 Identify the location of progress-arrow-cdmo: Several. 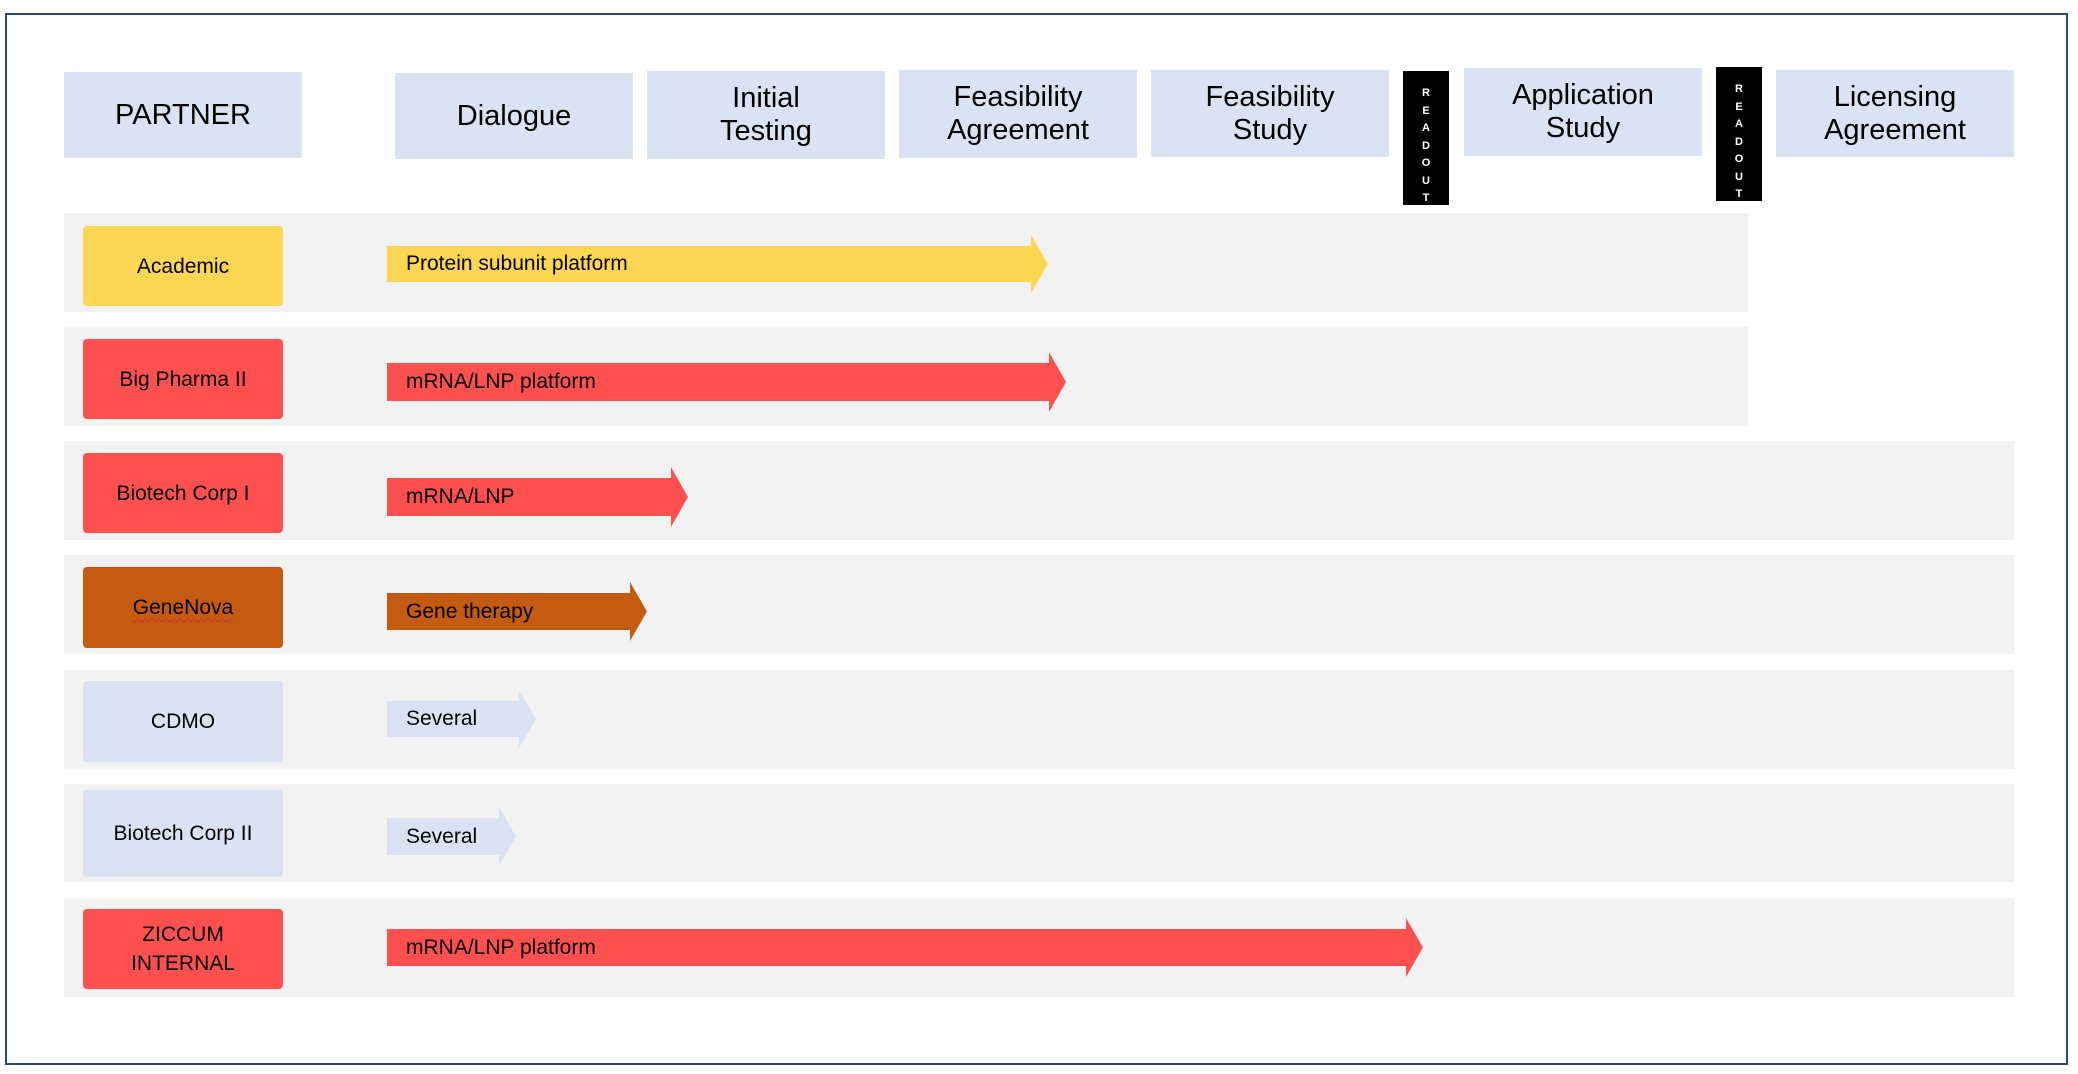
(461, 719).